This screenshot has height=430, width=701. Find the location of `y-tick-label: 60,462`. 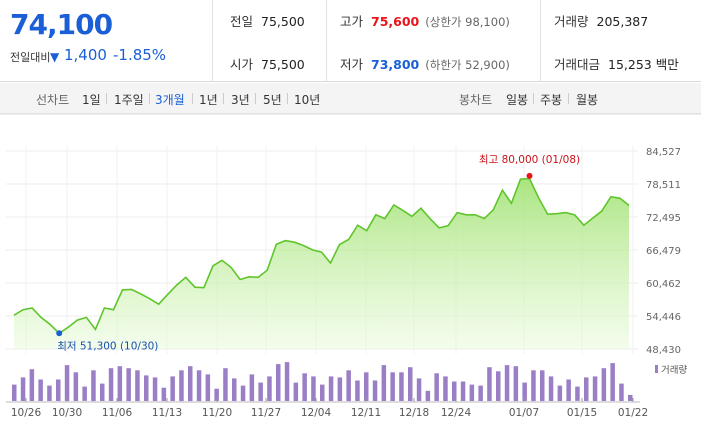

y-tick-label: 60,462 is located at coordinates (663, 284).